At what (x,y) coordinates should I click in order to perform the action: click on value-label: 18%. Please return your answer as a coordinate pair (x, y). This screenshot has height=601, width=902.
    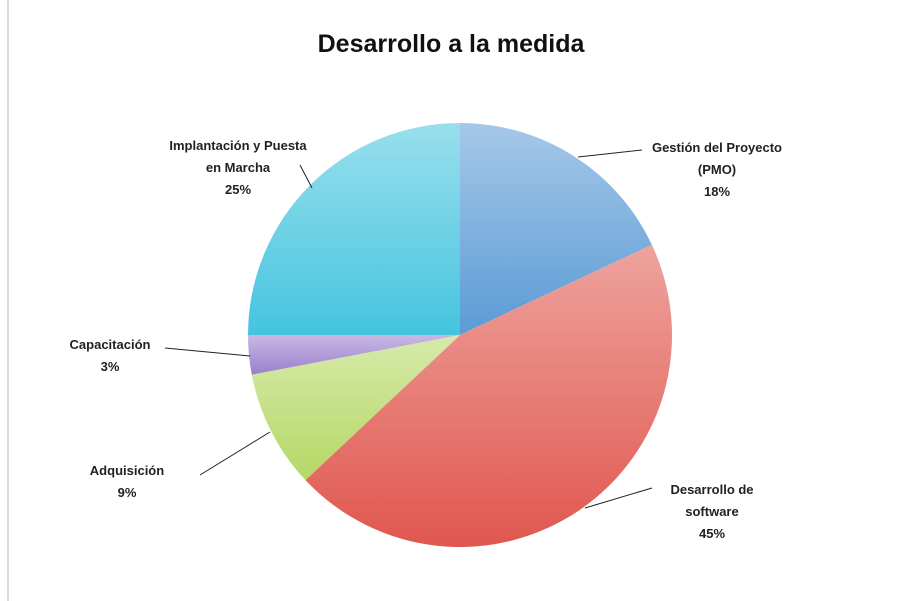
    Looking at the image, I should click on (717, 191).